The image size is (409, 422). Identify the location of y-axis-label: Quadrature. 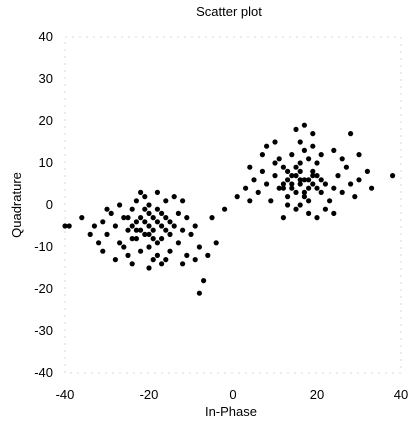
(16, 205).